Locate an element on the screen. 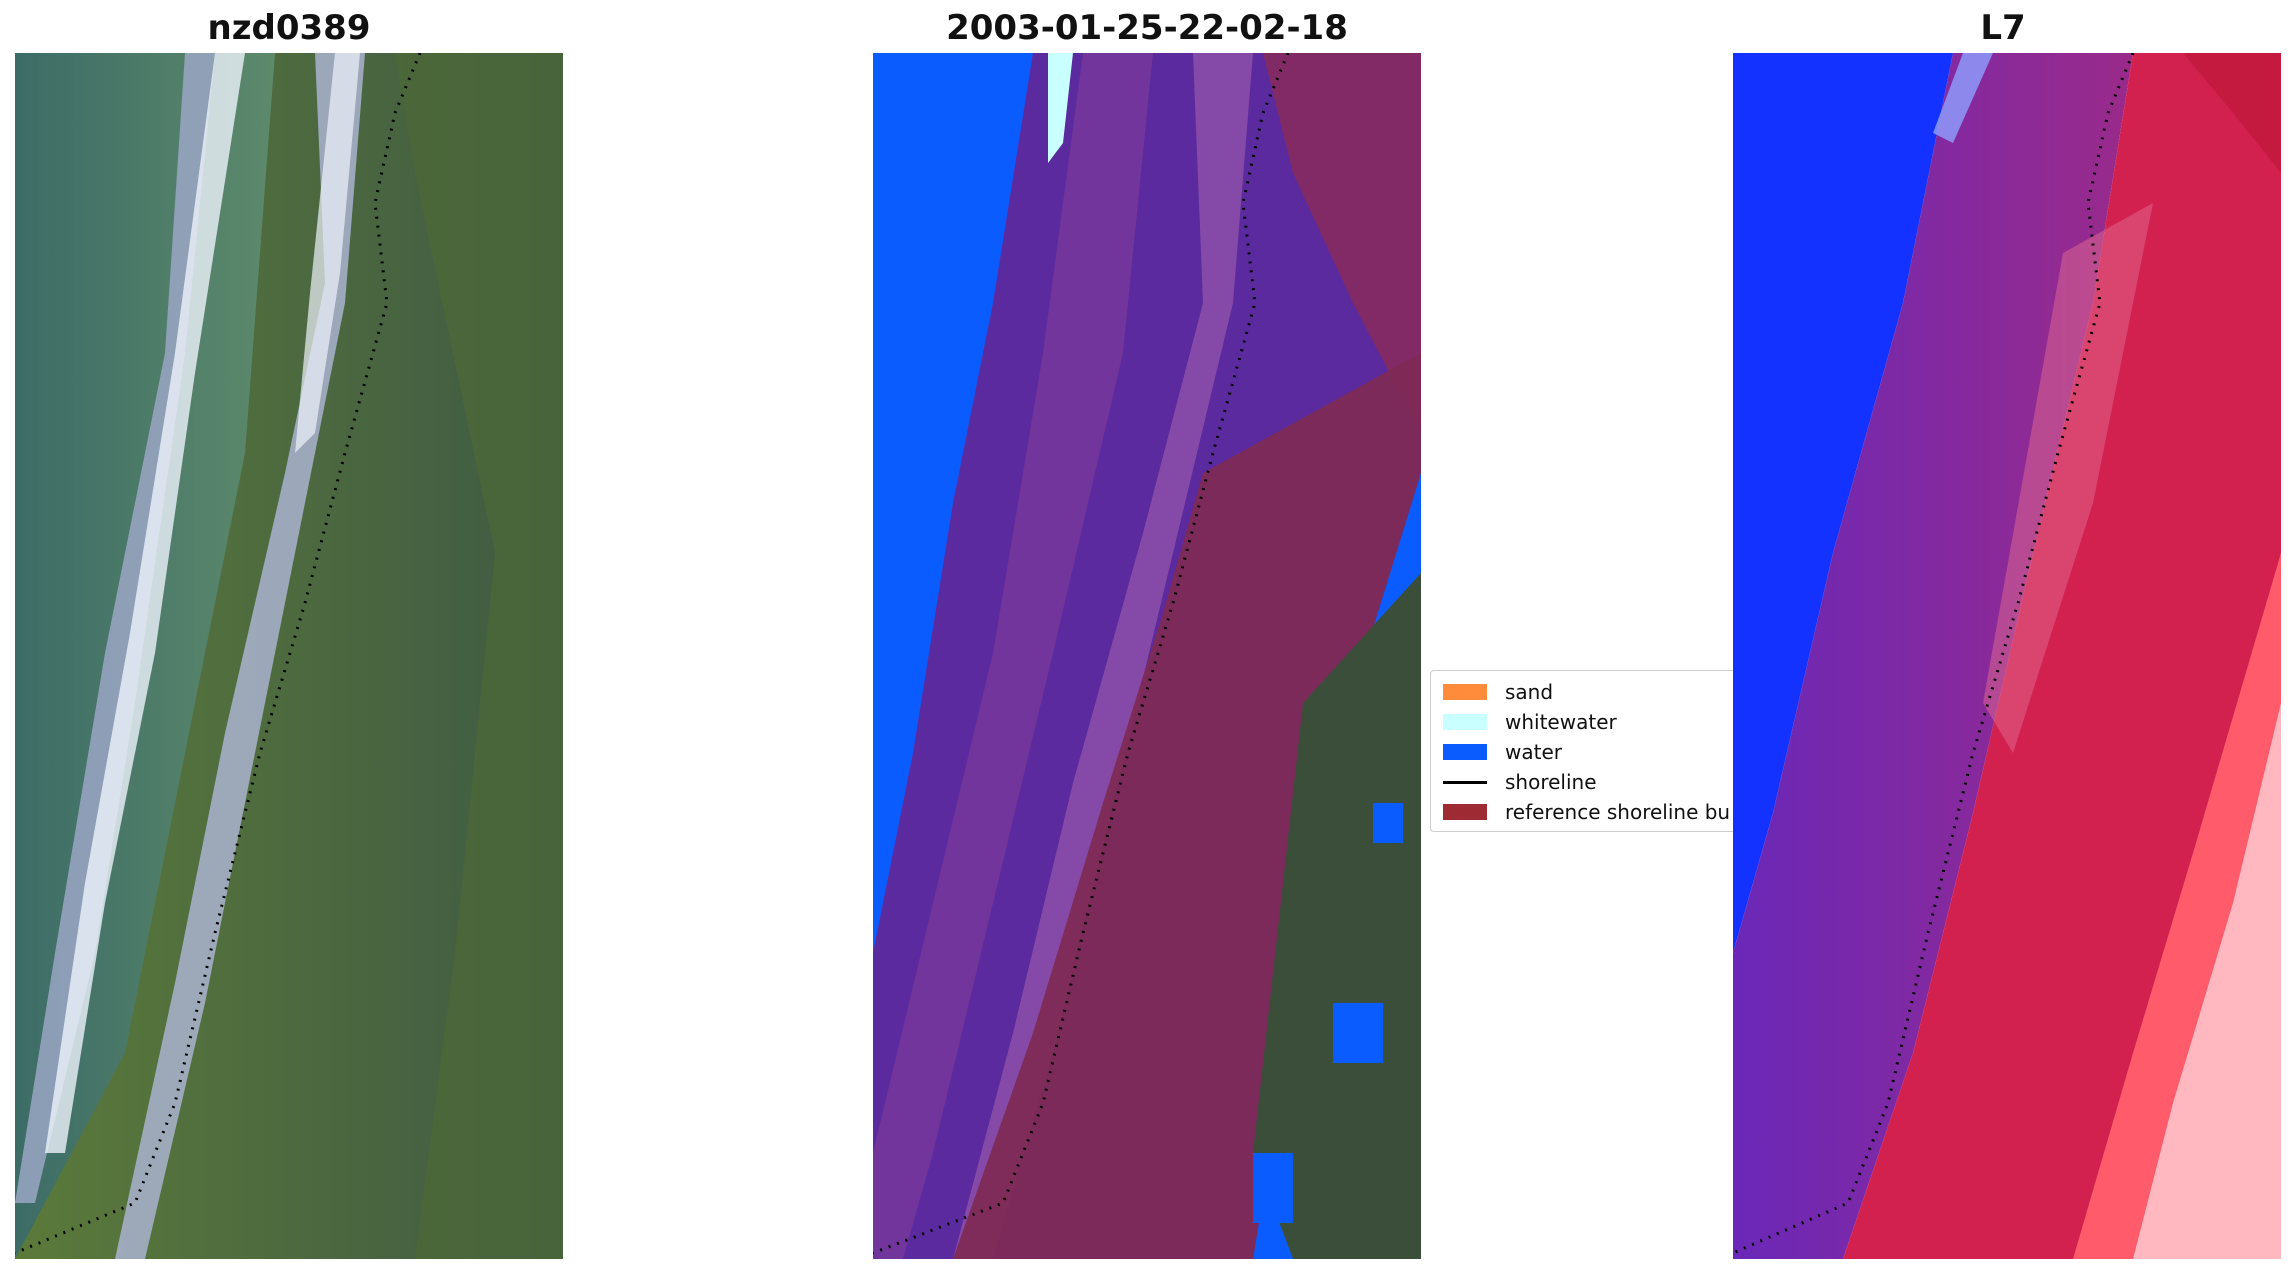 This screenshot has height=1283, width=2292. reference-buffer-swatch is located at coordinates (1465, 812).